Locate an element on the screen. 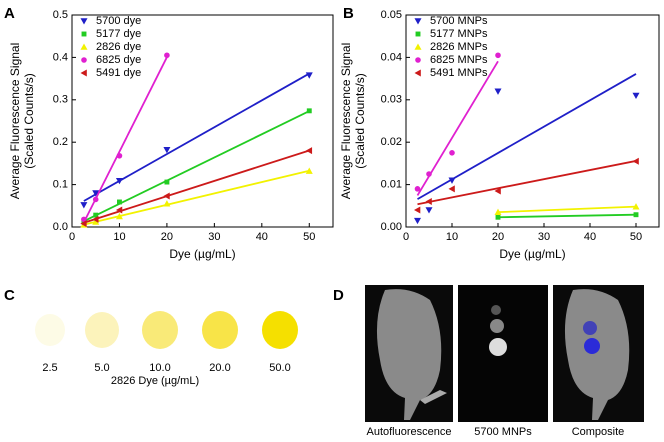 The height and width of the screenshot is (442, 664). swatch-label: 10.0 is located at coordinates (159, 368).